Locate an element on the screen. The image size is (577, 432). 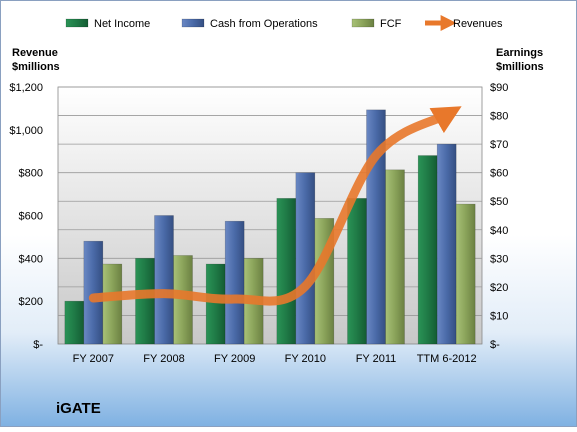
legend-label: FCF is located at coordinates (391, 24).